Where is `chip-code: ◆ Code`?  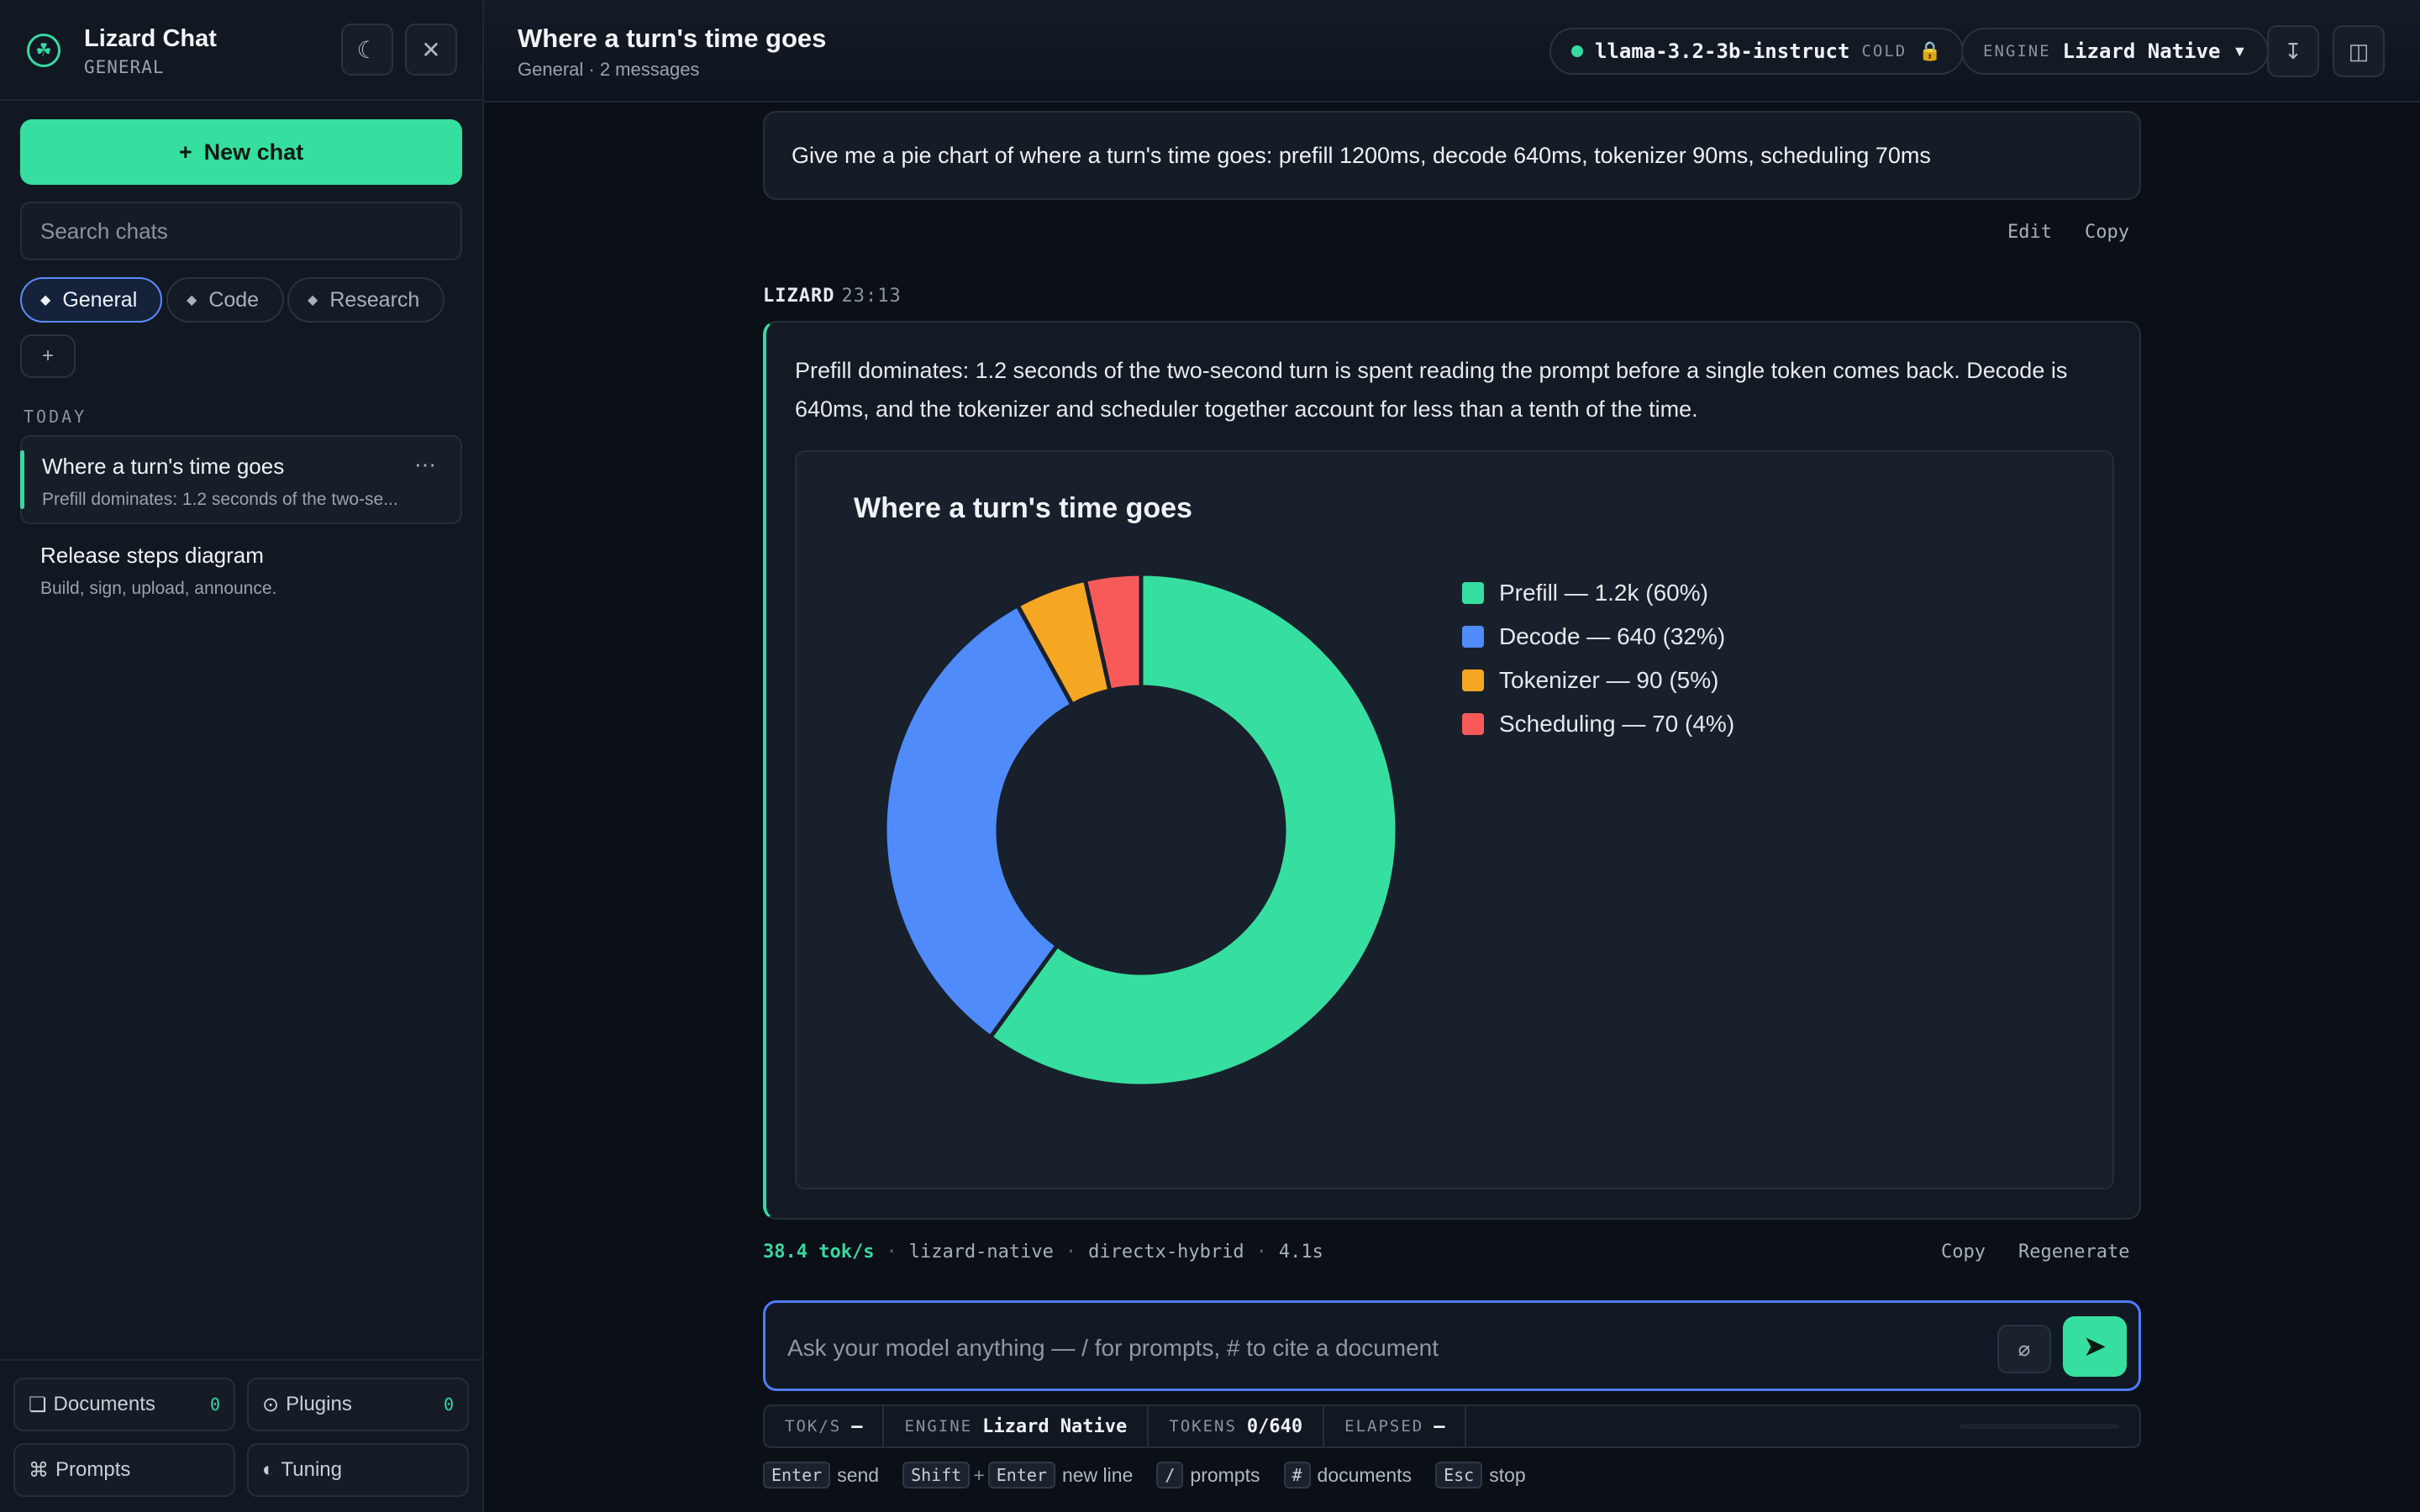
chip-code: ◆ Code is located at coordinates (225, 300).